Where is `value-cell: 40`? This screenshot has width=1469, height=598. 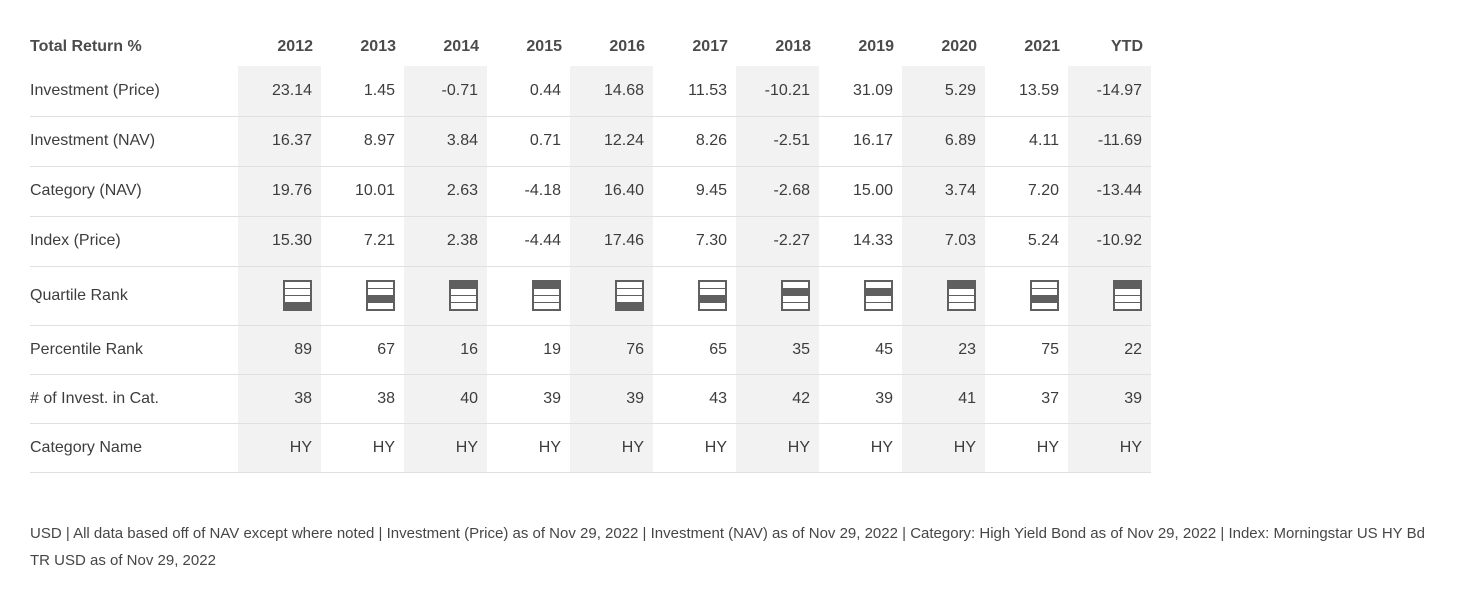
value-cell: 40 is located at coordinates (445, 399).